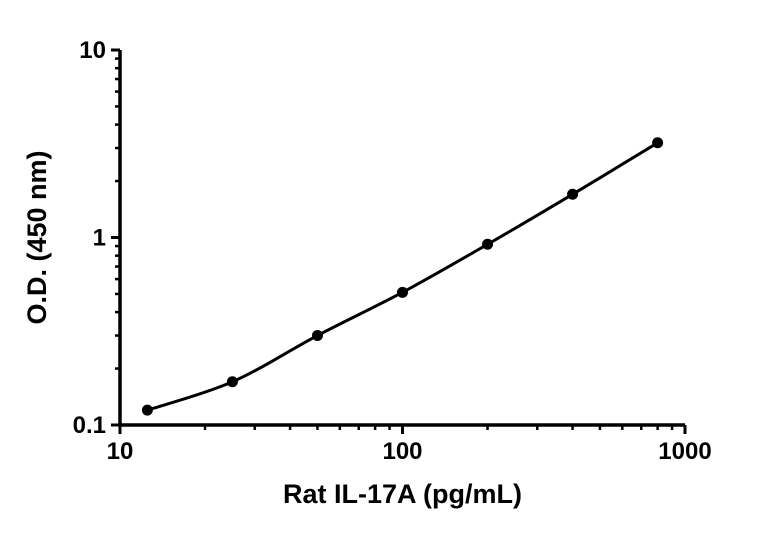  Describe the element at coordinates (99, 238) in the screenshot. I see `y-tick-label: 1` at that location.